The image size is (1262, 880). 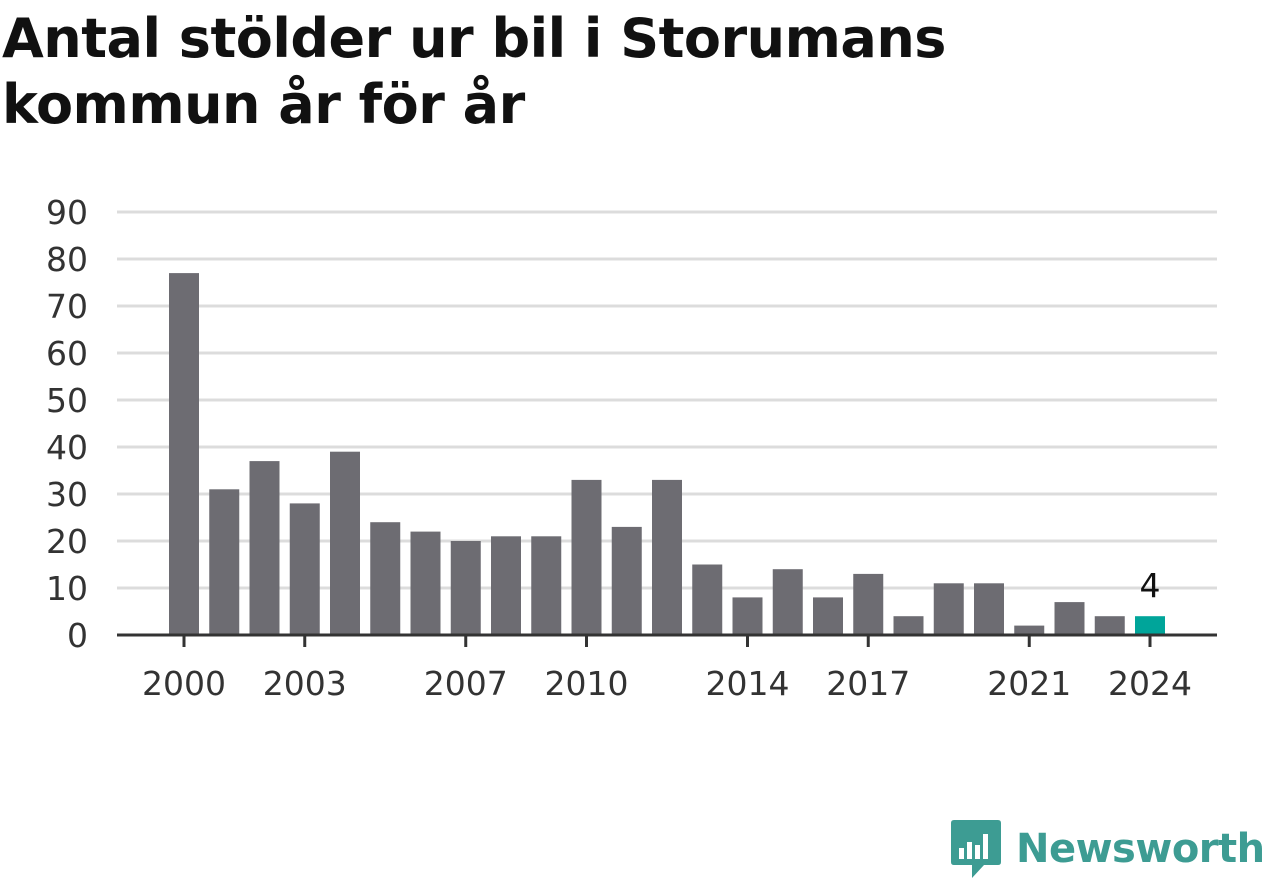 I want to click on bar-2005, so click(x=385, y=578).